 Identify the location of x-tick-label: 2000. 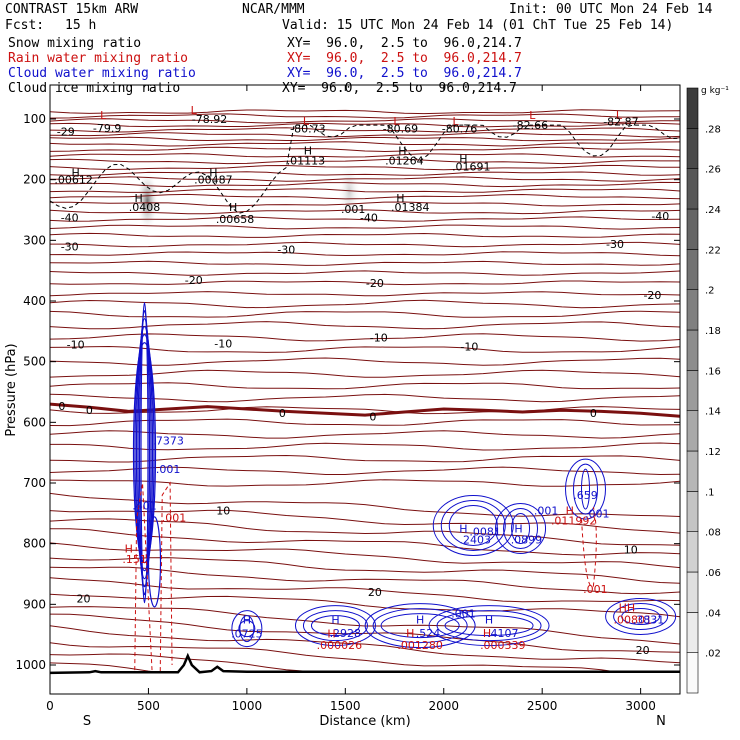
(443, 706).